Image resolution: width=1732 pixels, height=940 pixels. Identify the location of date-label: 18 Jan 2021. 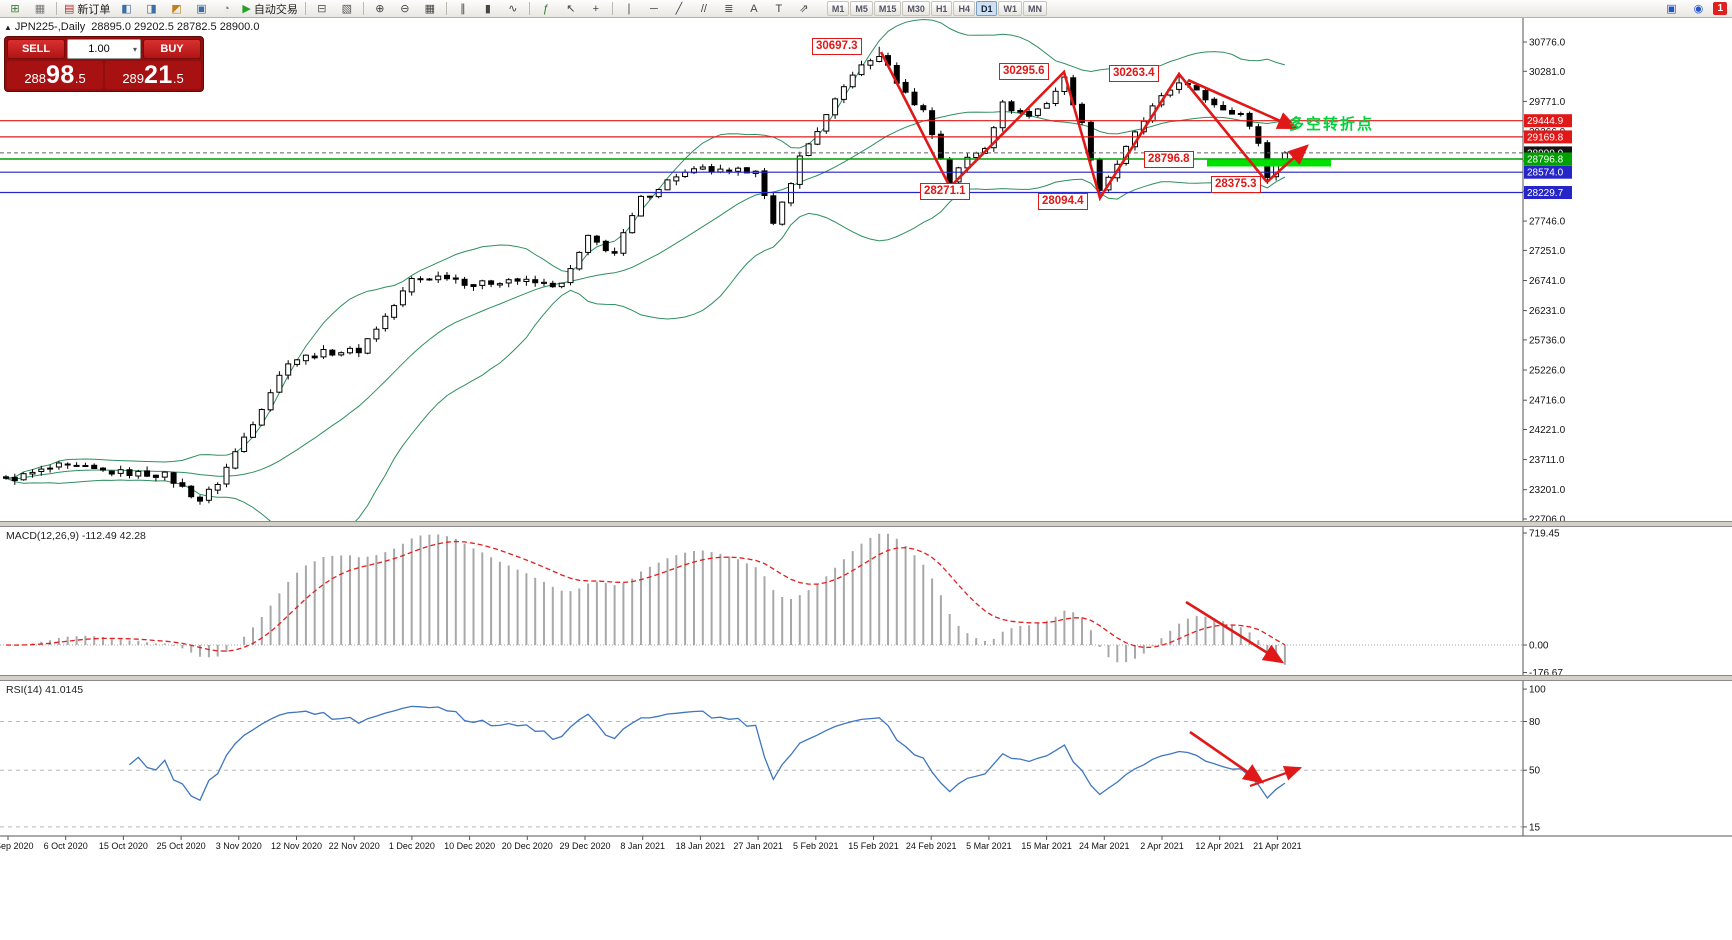
(701, 846).